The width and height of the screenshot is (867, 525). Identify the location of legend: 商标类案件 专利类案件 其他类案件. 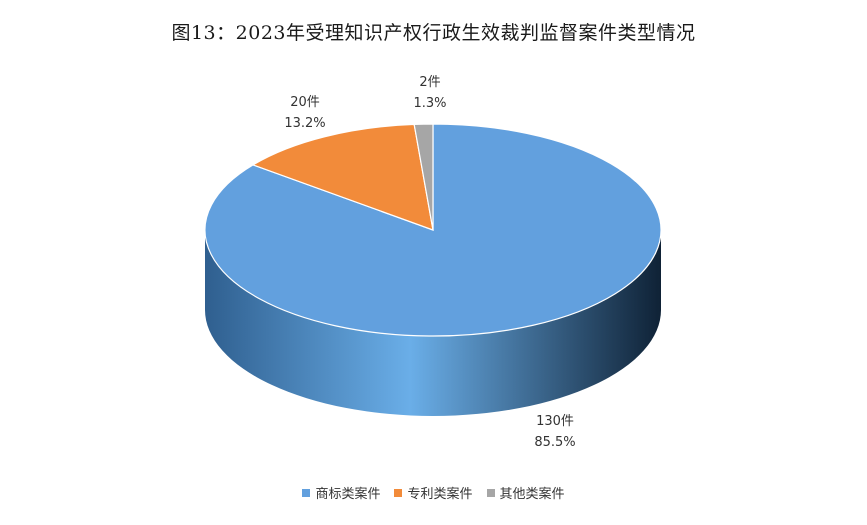
(433, 492).